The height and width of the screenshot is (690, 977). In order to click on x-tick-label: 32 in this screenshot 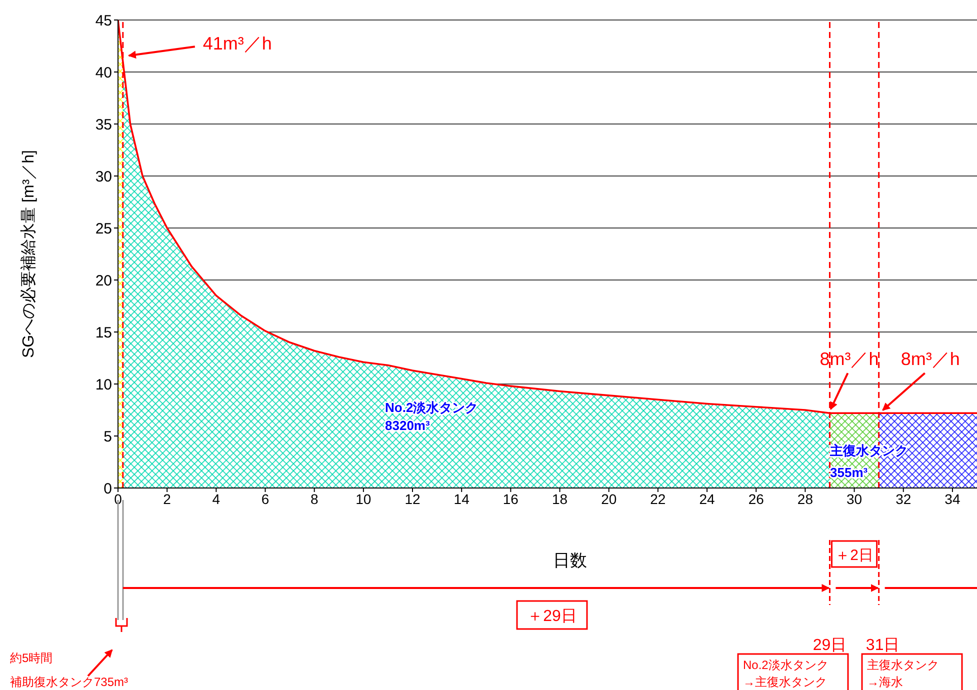, I will do `click(904, 498)`.